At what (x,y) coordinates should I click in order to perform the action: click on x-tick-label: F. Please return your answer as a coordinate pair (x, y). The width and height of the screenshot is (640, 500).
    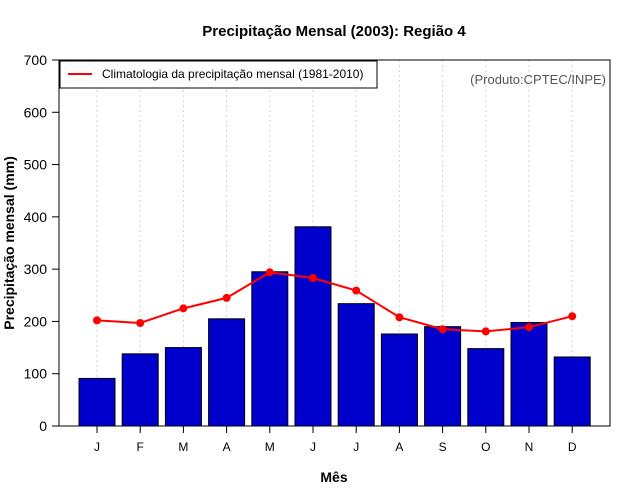
    Looking at the image, I should click on (140, 447).